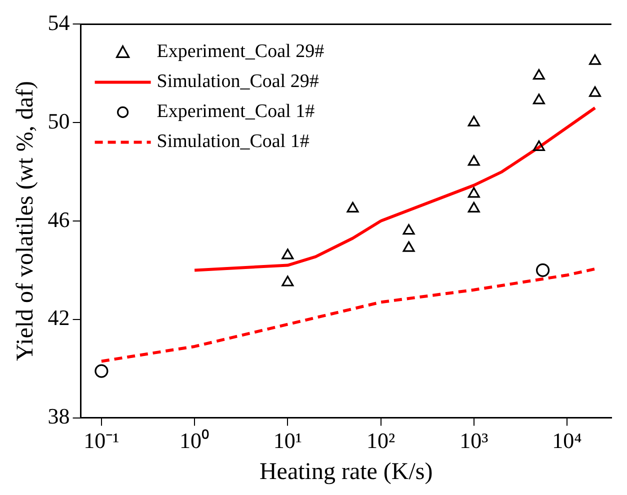 This screenshot has width=627, height=495. I want to click on y-tick-label: 42, so click(59, 317).